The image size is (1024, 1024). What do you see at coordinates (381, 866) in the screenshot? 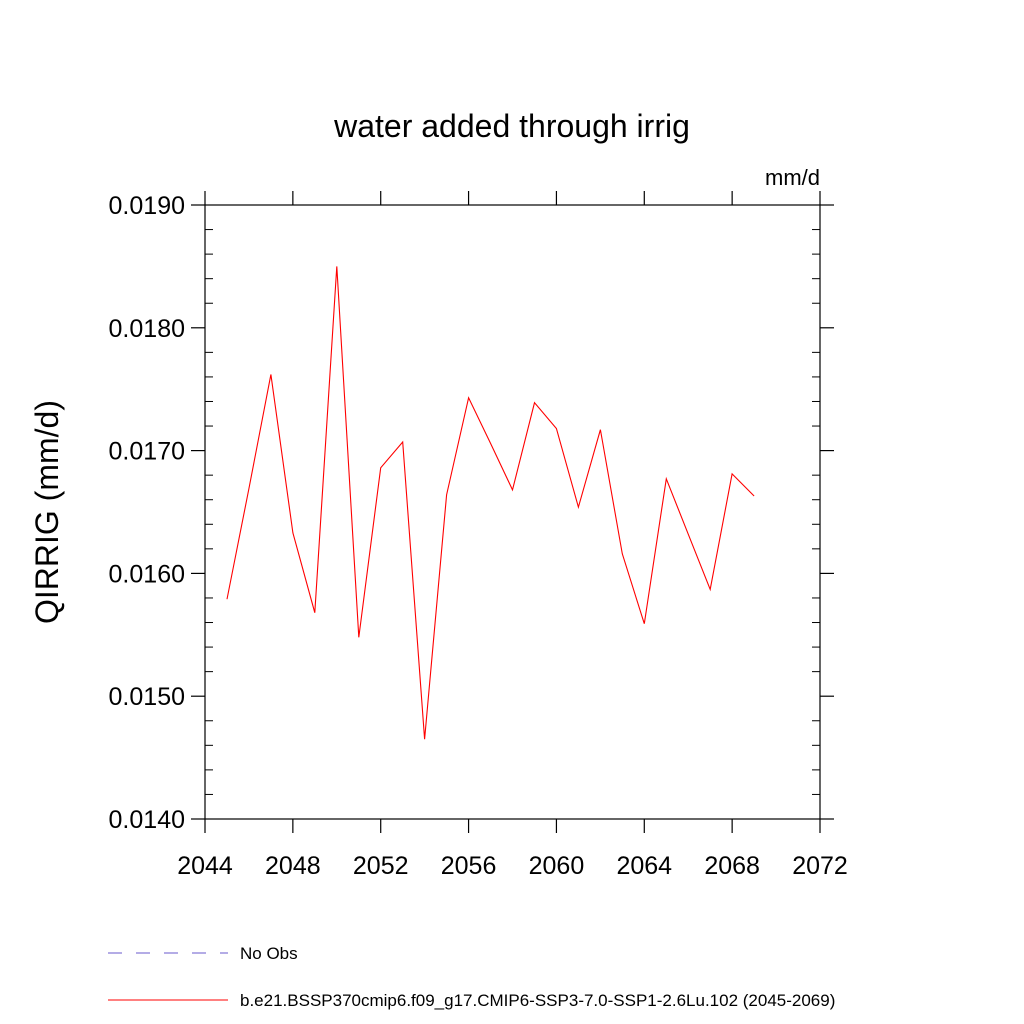
I see `x-tick-label: 2052` at bounding box center [381, 866].